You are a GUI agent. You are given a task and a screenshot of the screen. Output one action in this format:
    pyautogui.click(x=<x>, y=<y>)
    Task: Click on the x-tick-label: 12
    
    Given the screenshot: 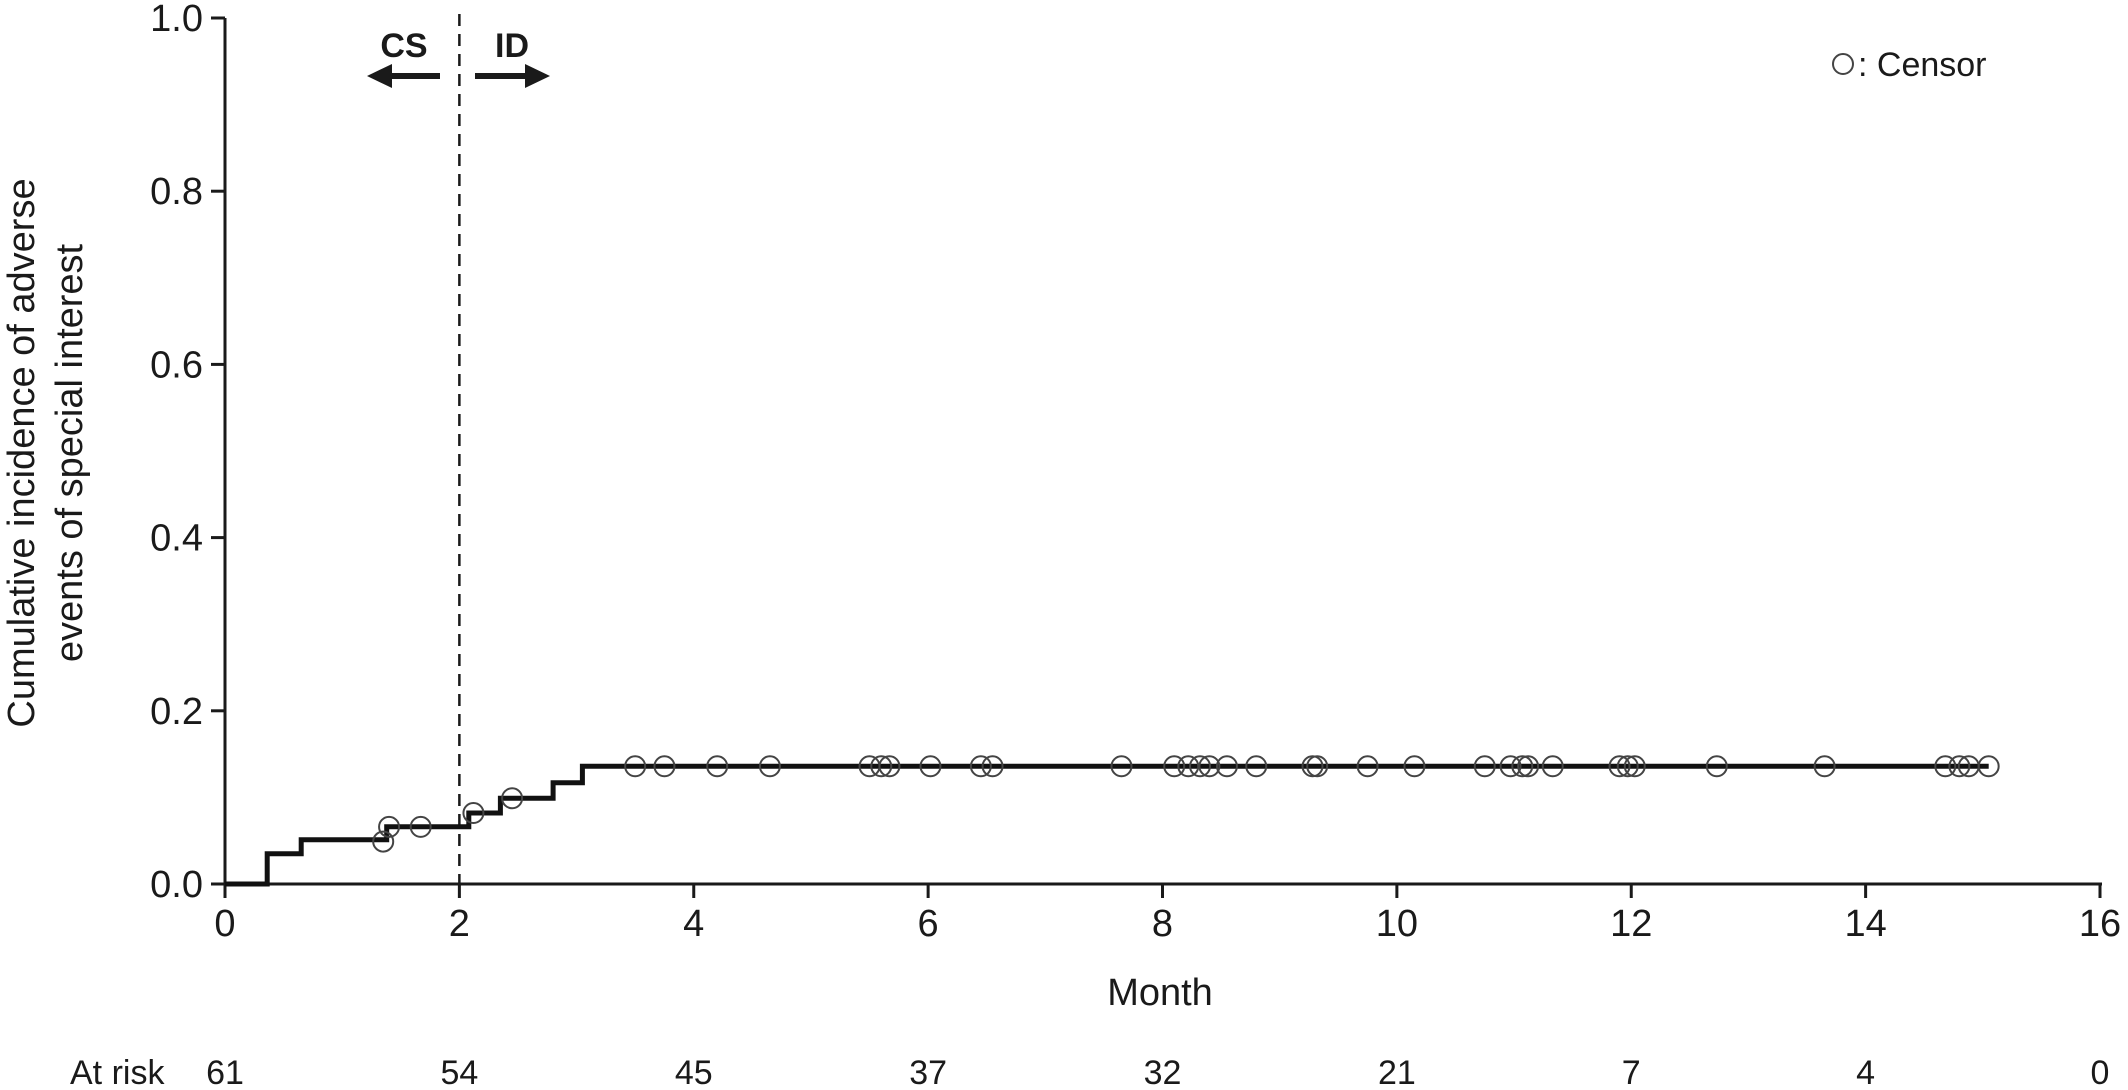 What is the action you would take?
    pyautogui.click(x=1631, y=924)
    